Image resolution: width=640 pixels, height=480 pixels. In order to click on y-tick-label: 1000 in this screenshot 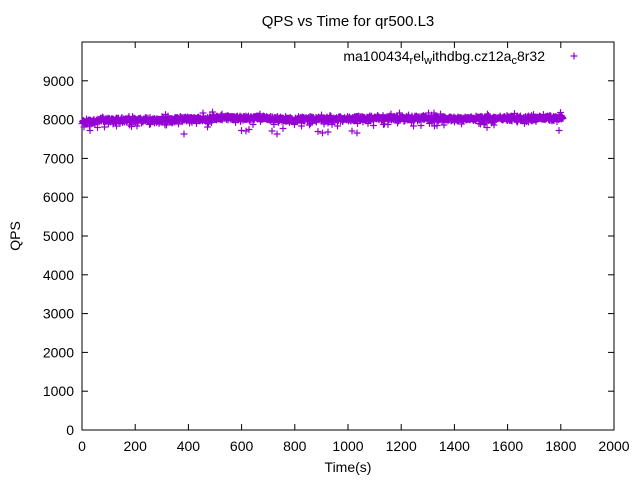, I will do `click(58, 391)`.